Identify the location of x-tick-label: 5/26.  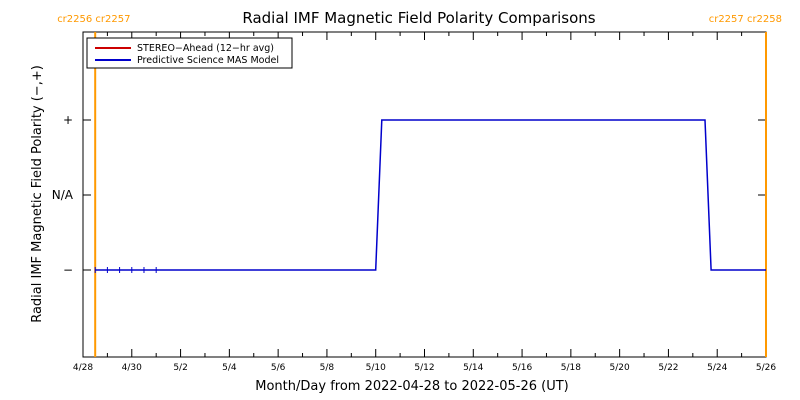
(766, 368).